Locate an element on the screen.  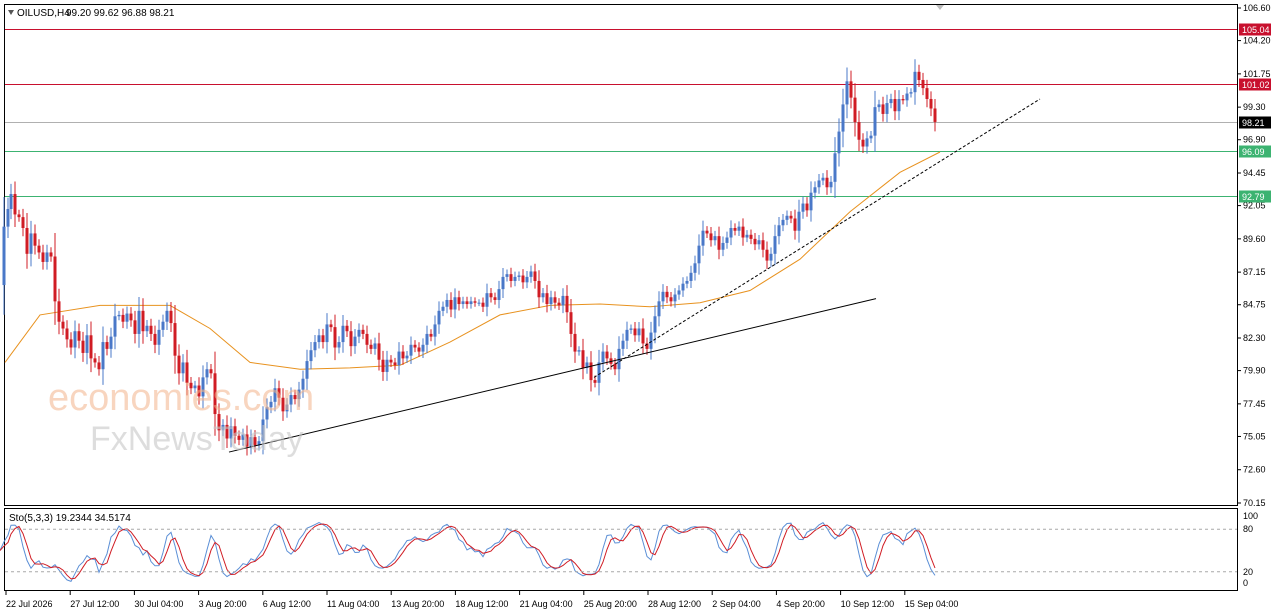
level-tag-bg-101.02 is located at coordinates (1255, 84).